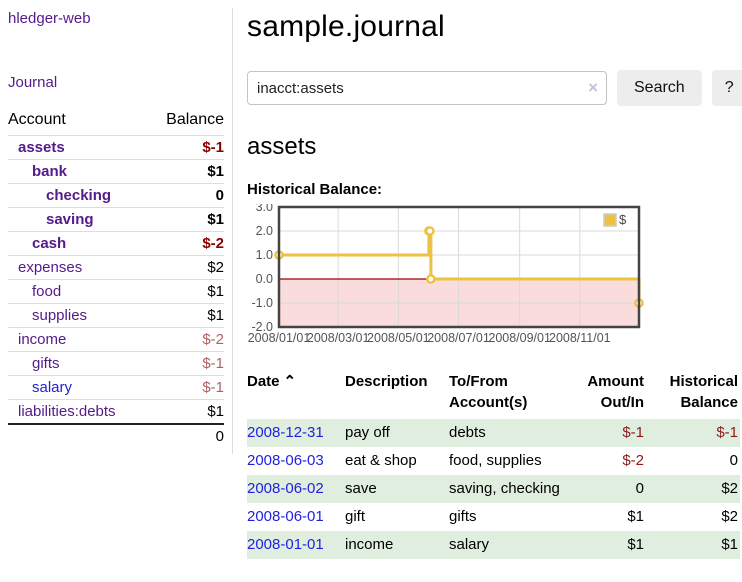  I want to click on transaction-date-link: 2008-06-01, so click(285, 516).